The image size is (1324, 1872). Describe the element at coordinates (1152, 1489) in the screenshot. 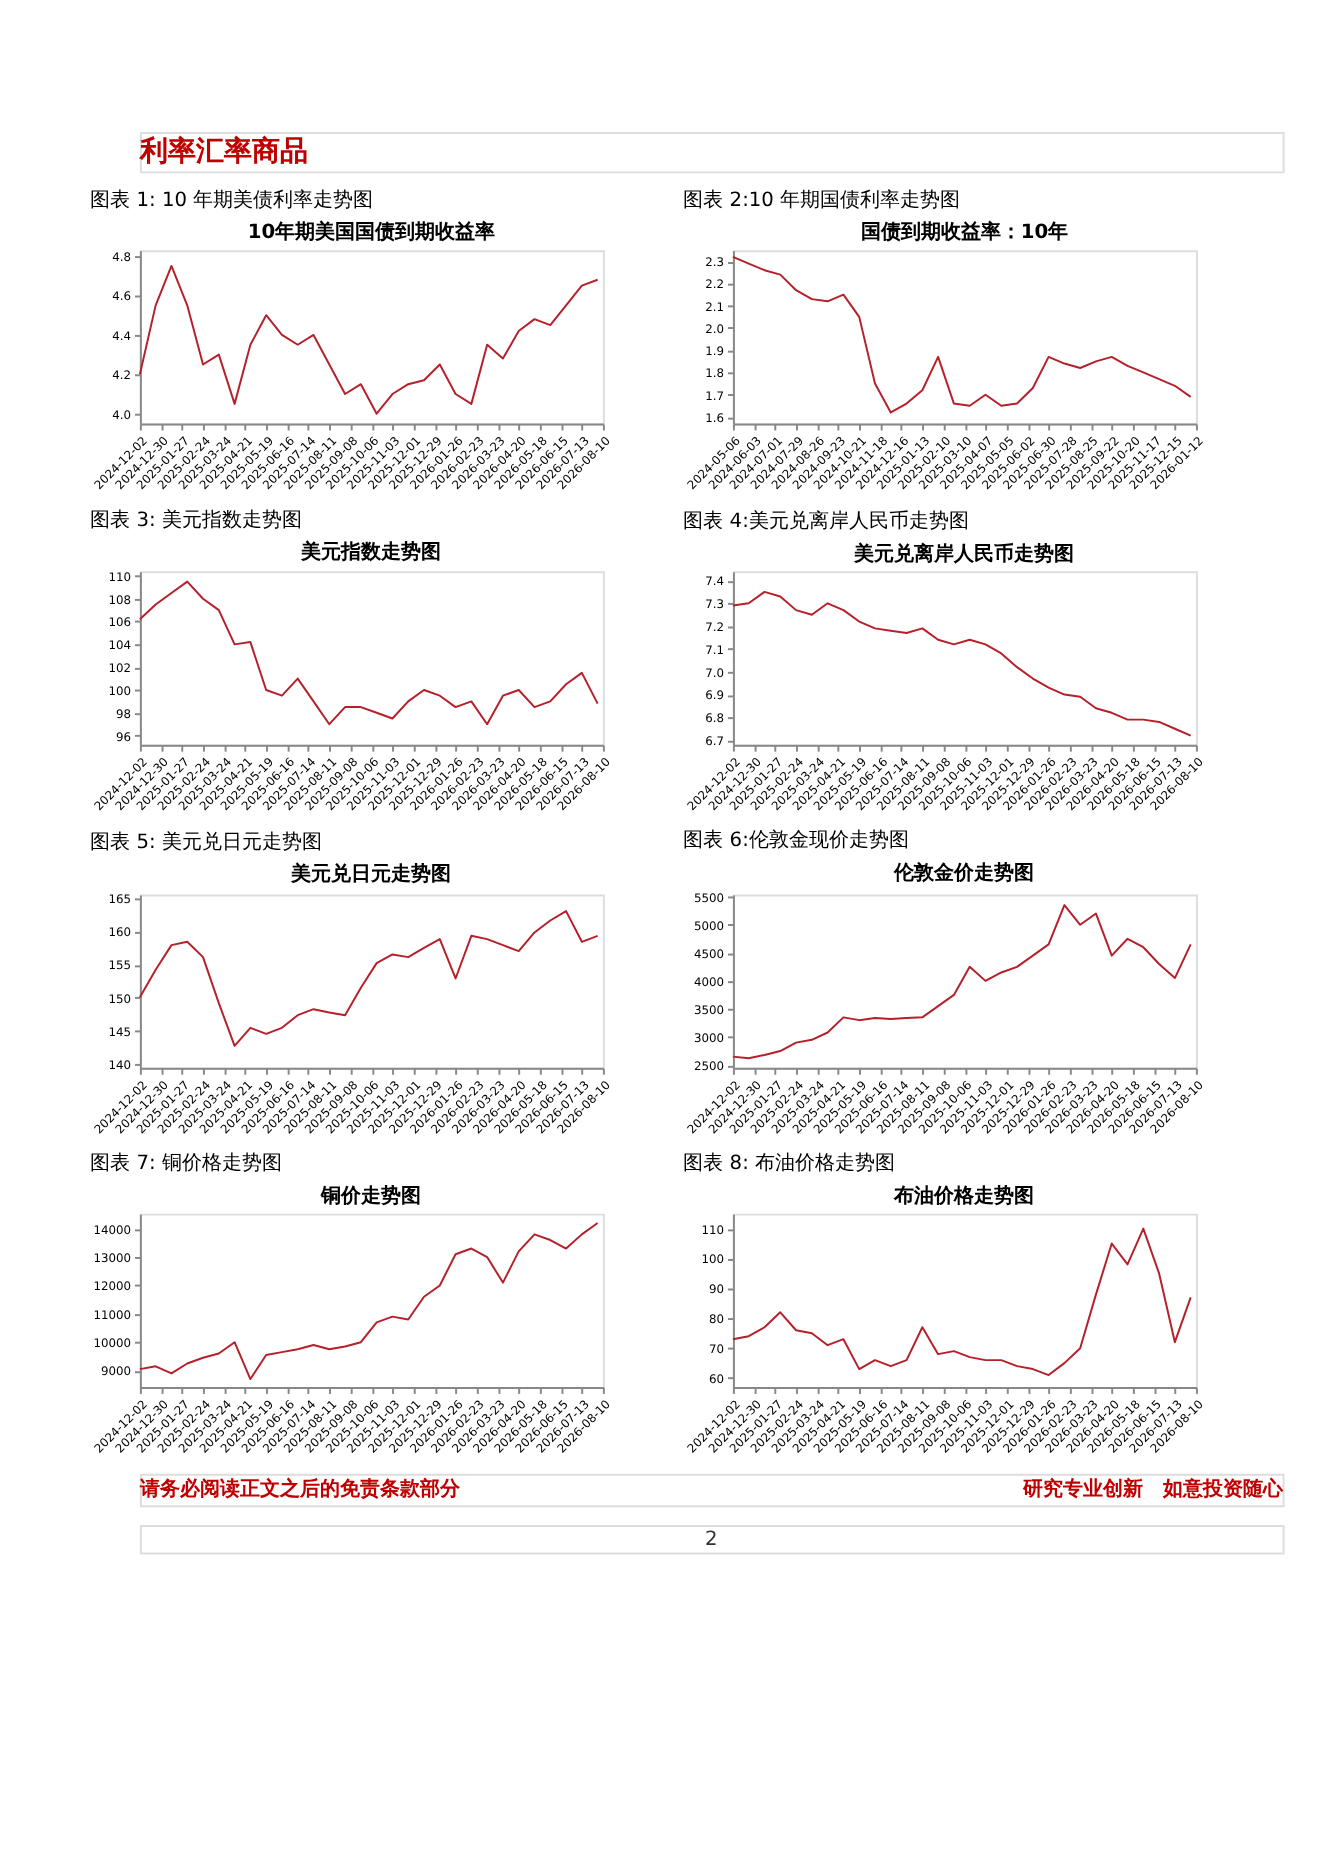

I see `text: 研究专业创新 如意投资随心` at that location.